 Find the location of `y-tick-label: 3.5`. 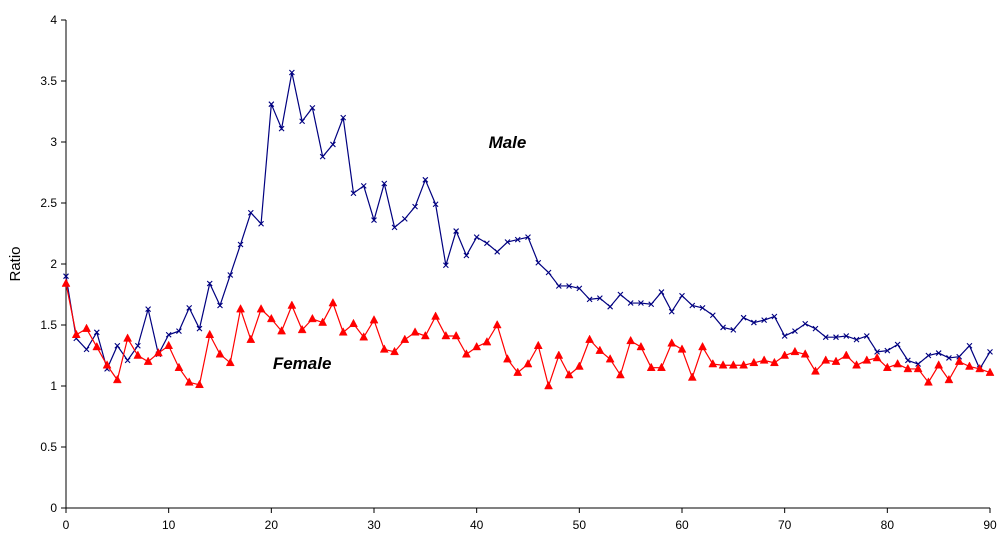

y-tick-label: 3.5 is located at coordinates (48, 81).